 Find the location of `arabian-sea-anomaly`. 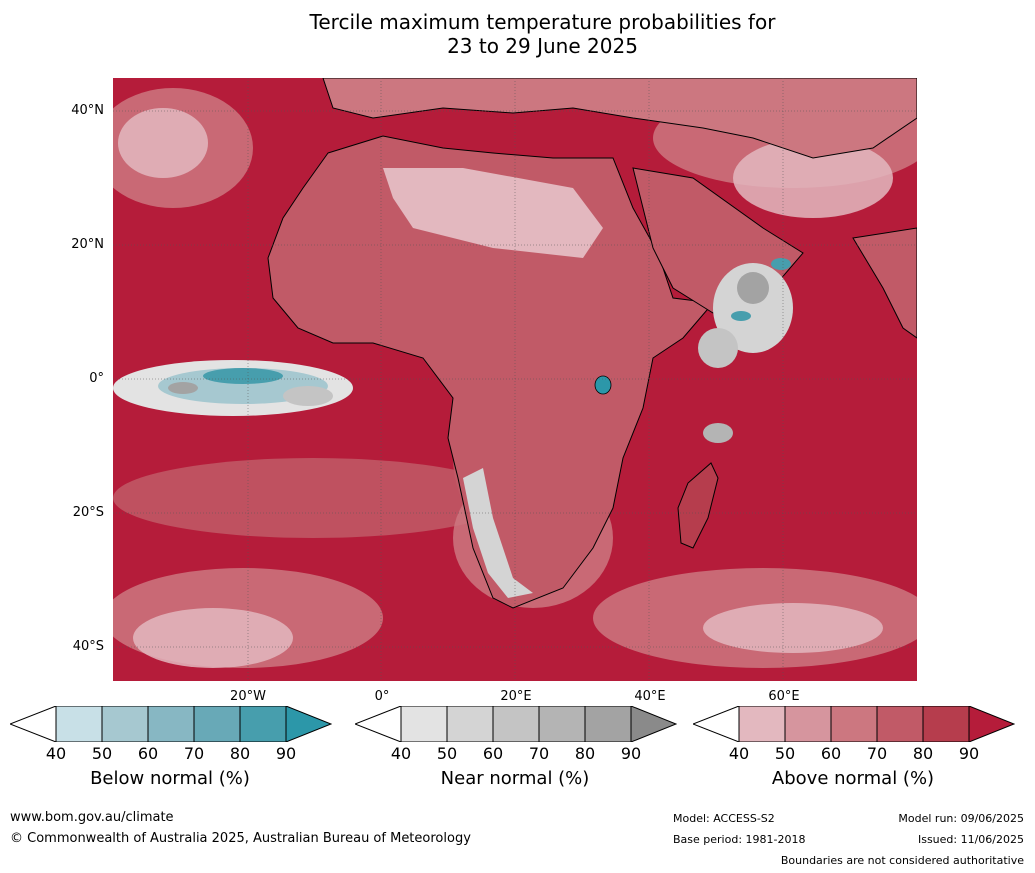

arabian-sea-anomaly is located at coordinates (745, 350).